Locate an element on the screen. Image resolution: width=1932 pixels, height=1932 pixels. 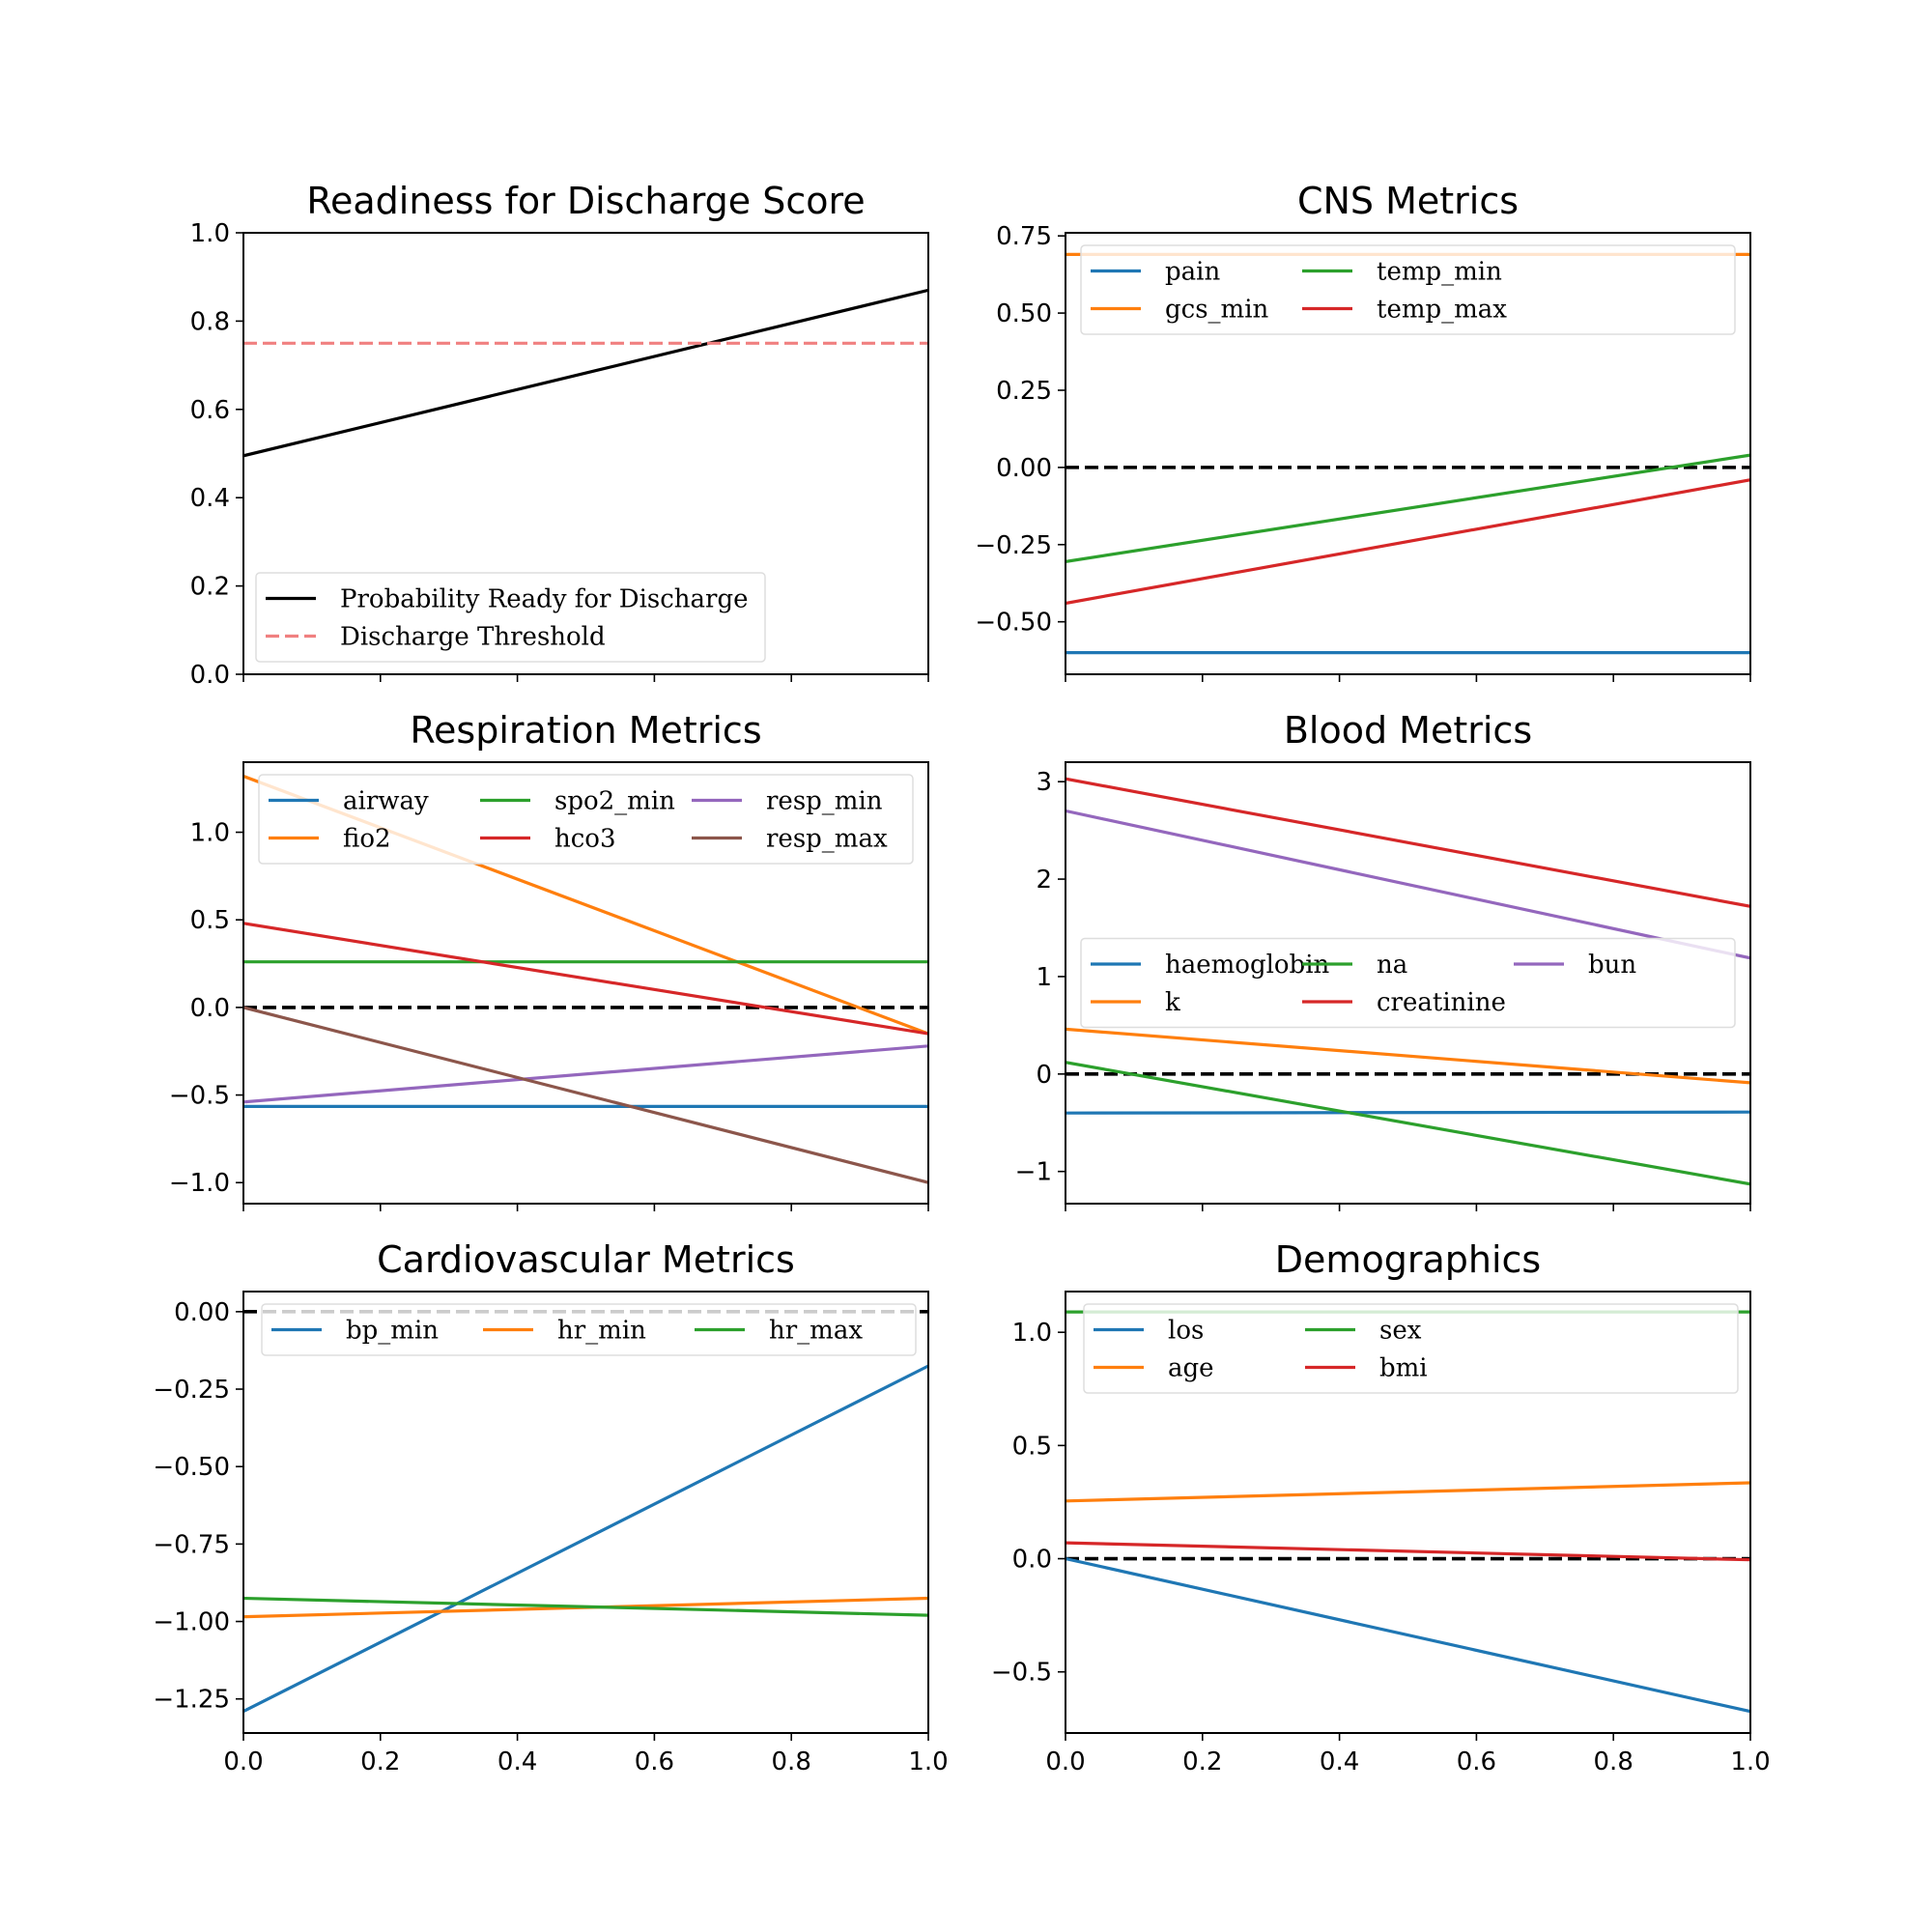
legend: los age sex bmi is located at coordinates (1411, 1348).